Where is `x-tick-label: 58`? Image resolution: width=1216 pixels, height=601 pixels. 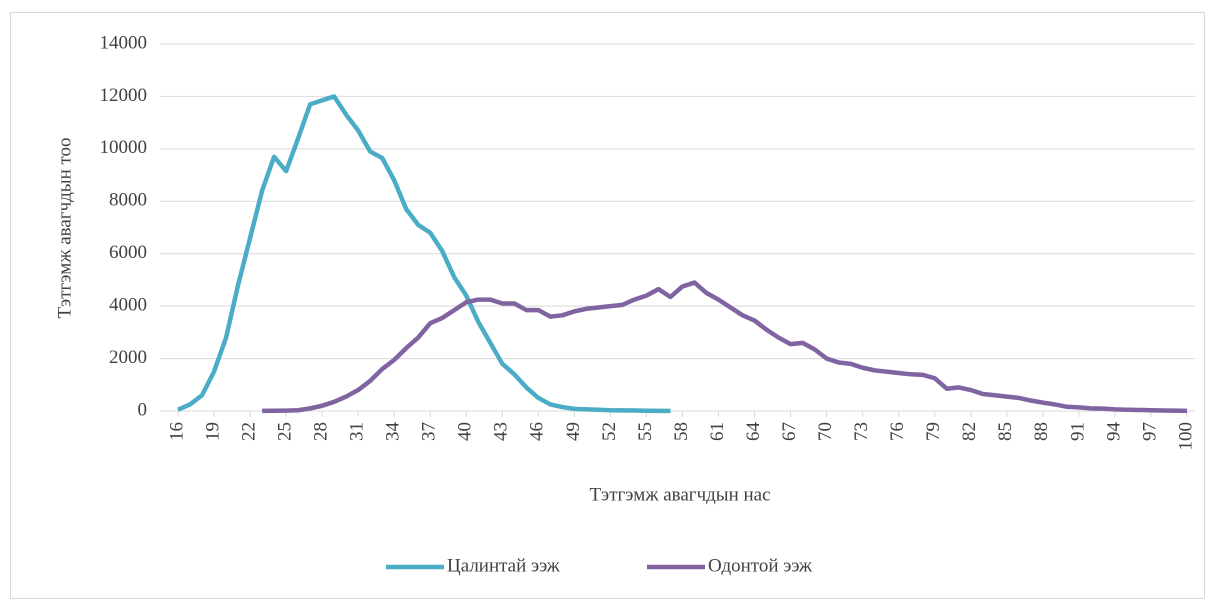
x-tick-label: 58 is located at coordinates (681, 431).